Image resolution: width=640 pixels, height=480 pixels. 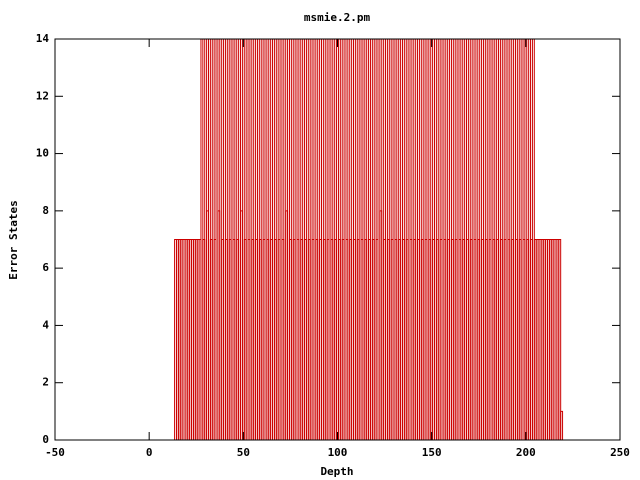 I want to click on x-tick-label: 250, so click(x=620, y=452).